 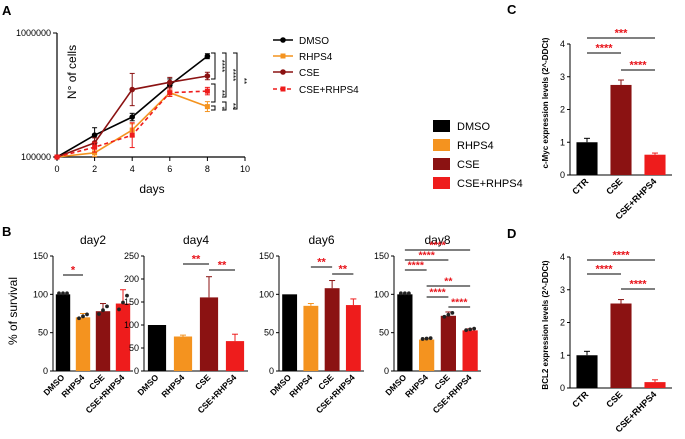 I want to click on x-tick-label: 10, so click(x=245, y=169).